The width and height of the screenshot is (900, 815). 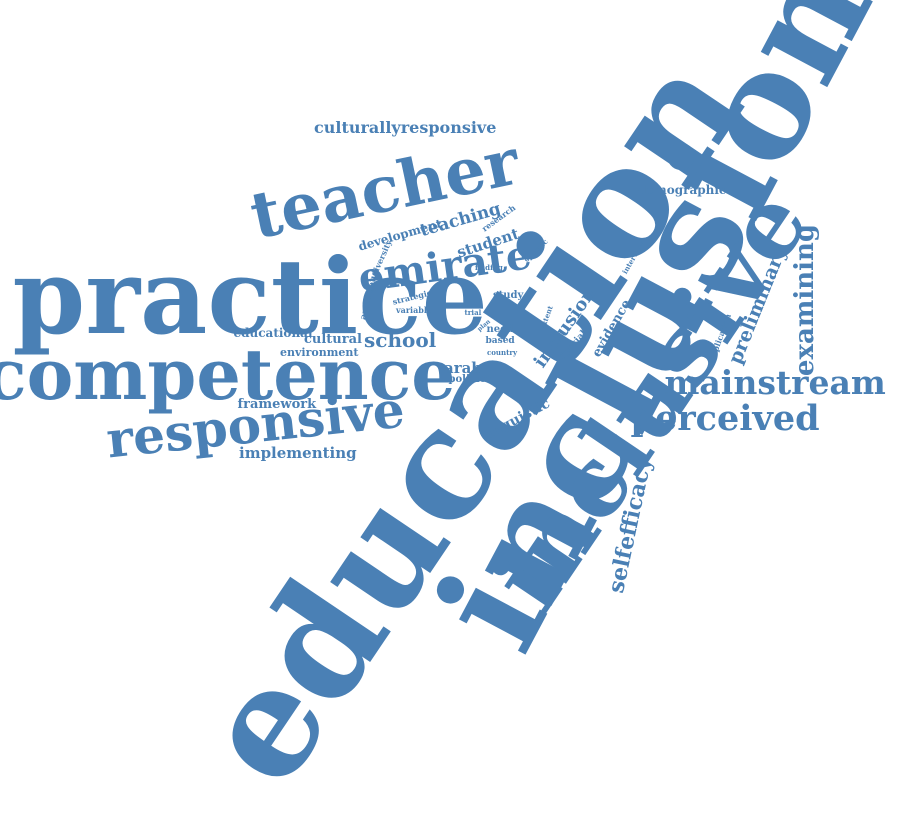 What do you see at coordinates (470, 379) in the screenshot?
I see `word-policies: policies` at bounding box center [470, 379].